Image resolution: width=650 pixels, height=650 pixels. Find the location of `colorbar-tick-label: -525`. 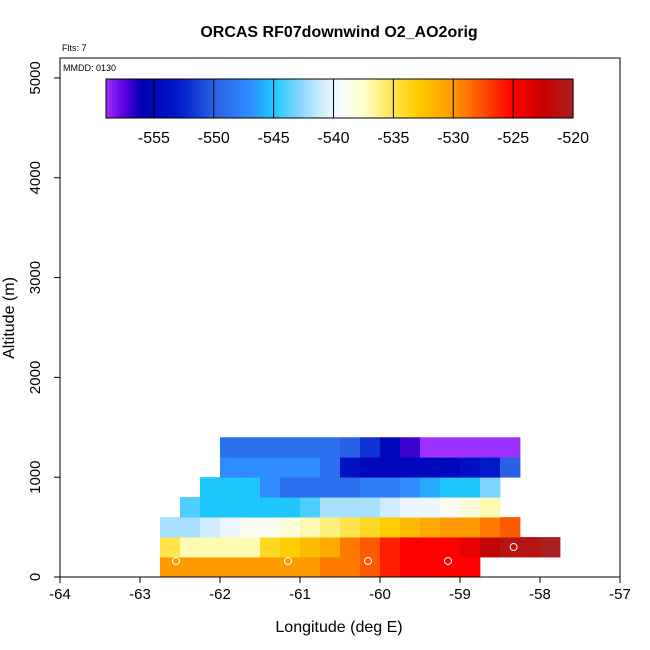

colorbar-tick-label: -525 is located at coordinates (513, 138).